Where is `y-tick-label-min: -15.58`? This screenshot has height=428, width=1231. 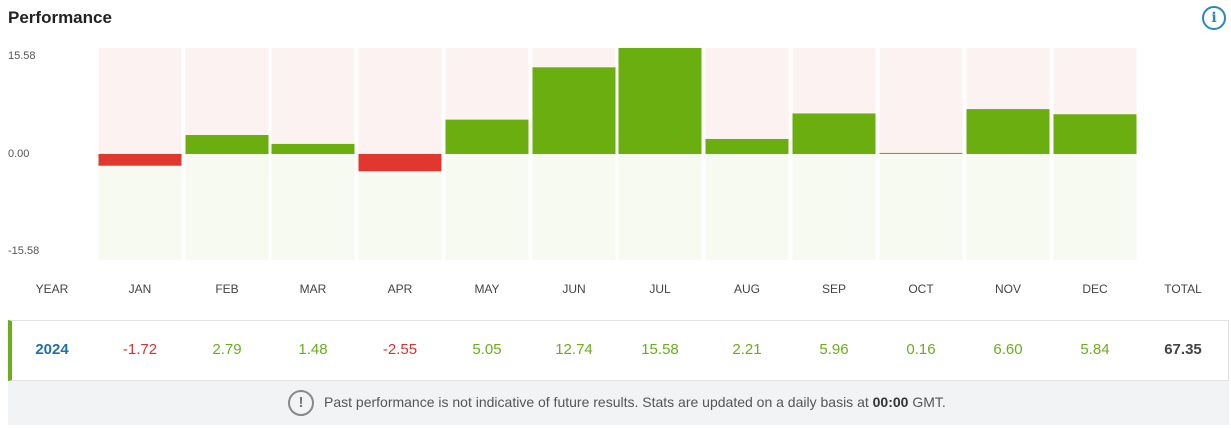
y-tick-label-min: -15.58 is located at coordinates (24, 251).